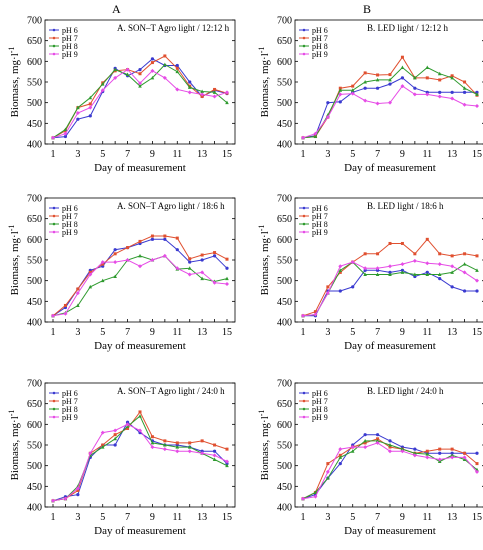  Describe the element at coordinates (34, 41) in the screenshot. I see `y-tick-label: 650` at that location.